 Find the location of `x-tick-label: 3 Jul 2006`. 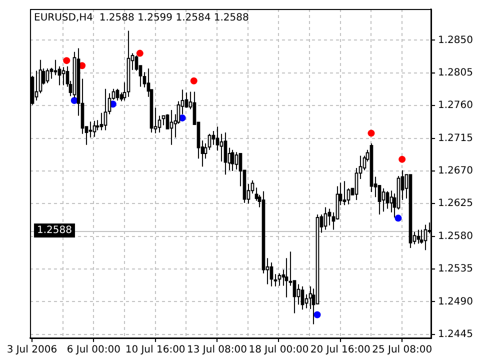

x-tick-label: 3 Jul 2006 is located at coordinates (32, 350).